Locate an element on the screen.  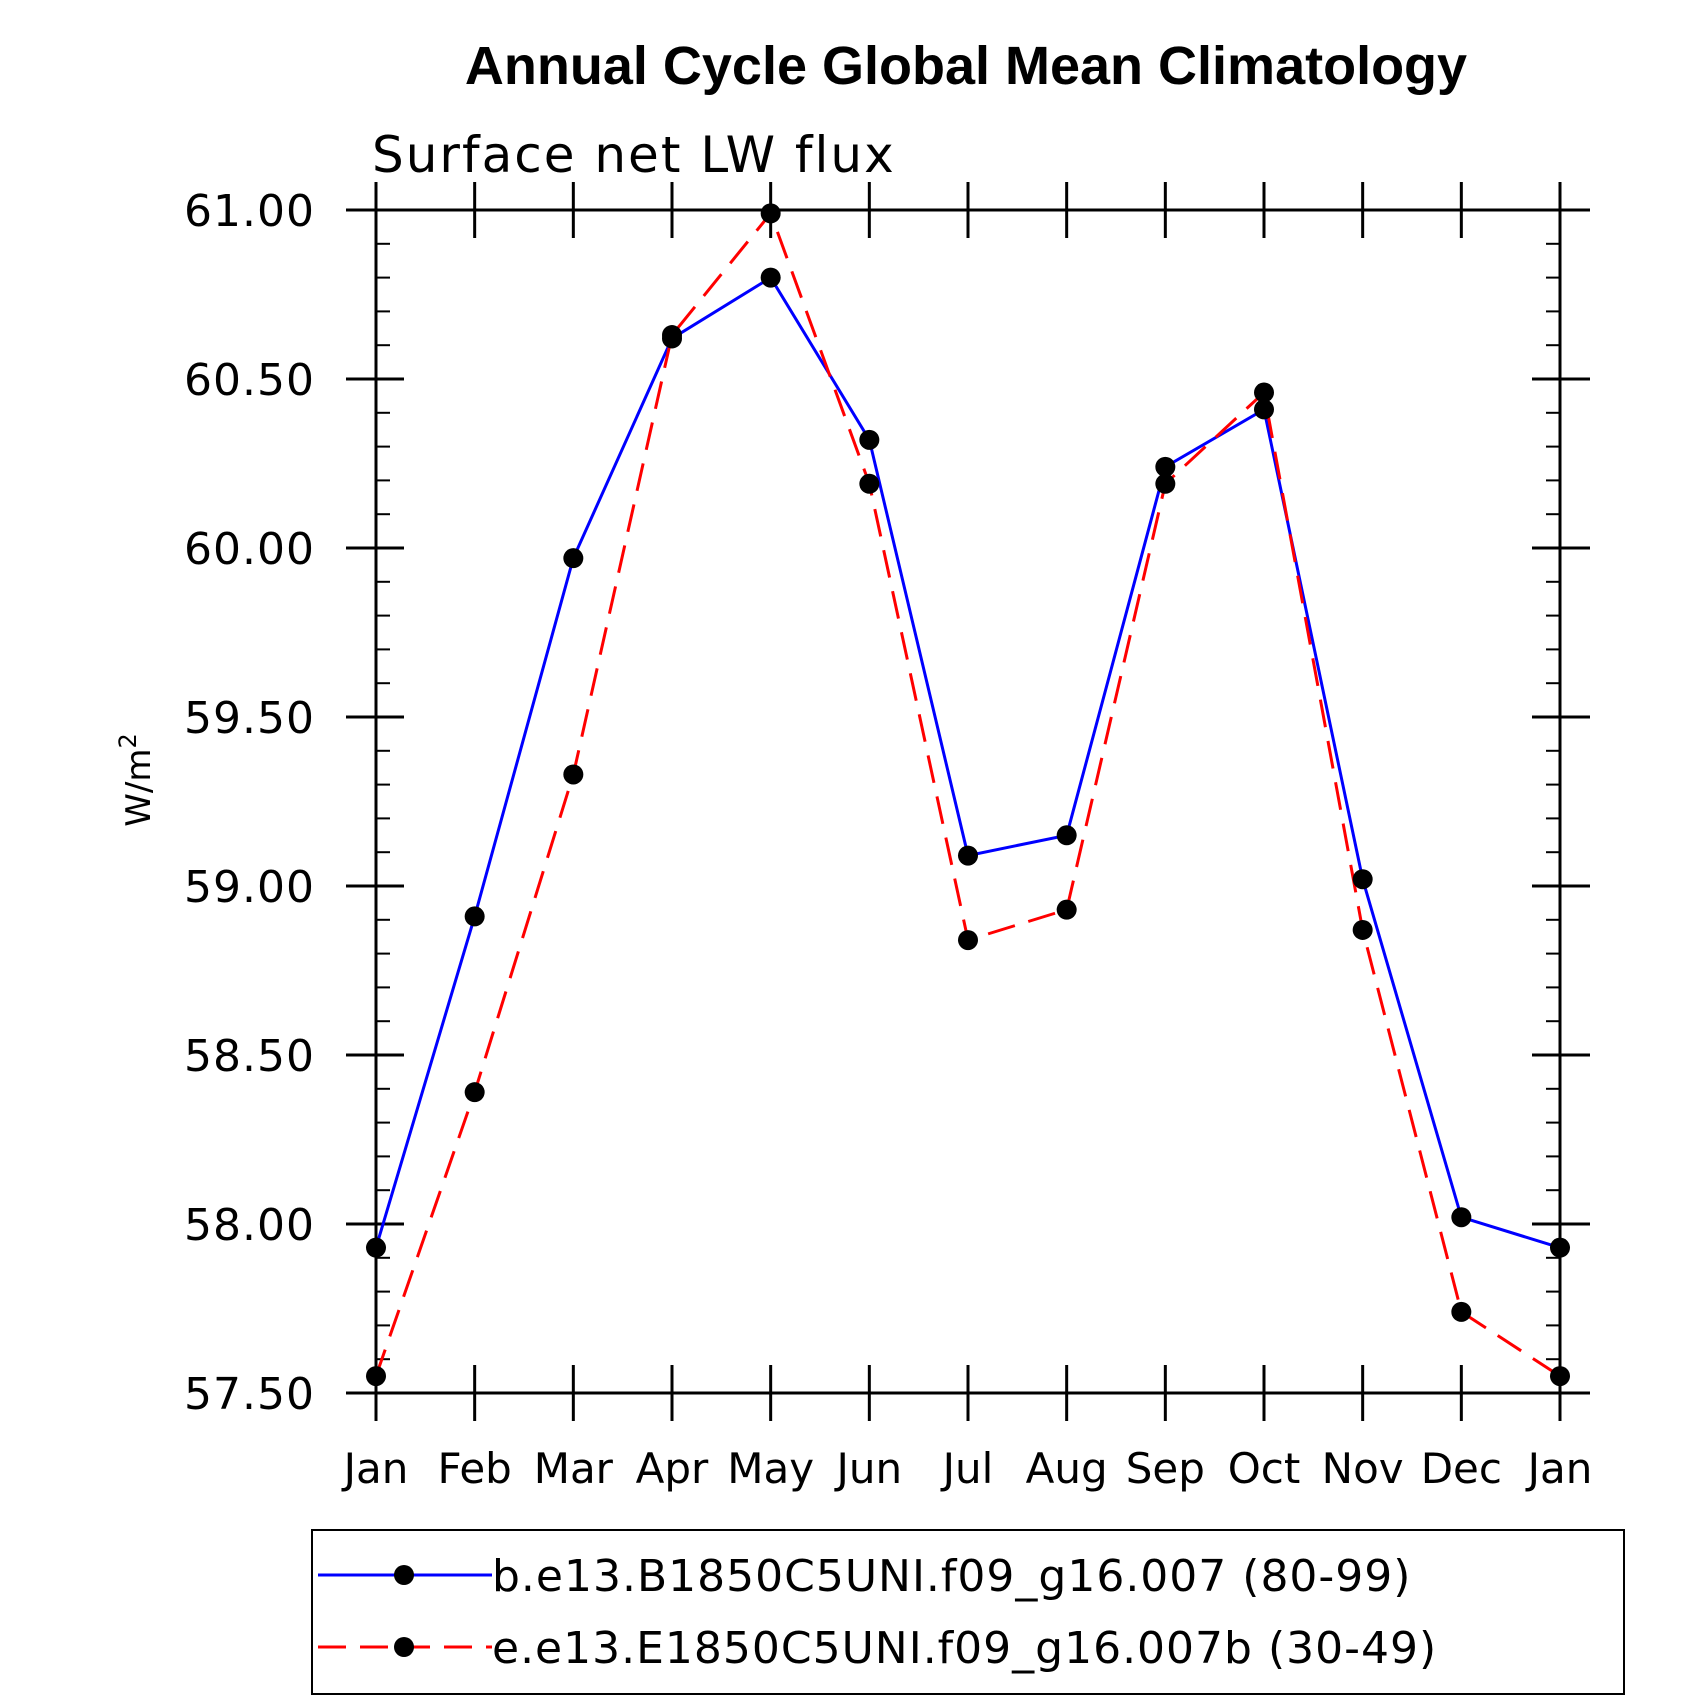
x-tick-label: Nov is located at coordinates (1363, 1468).